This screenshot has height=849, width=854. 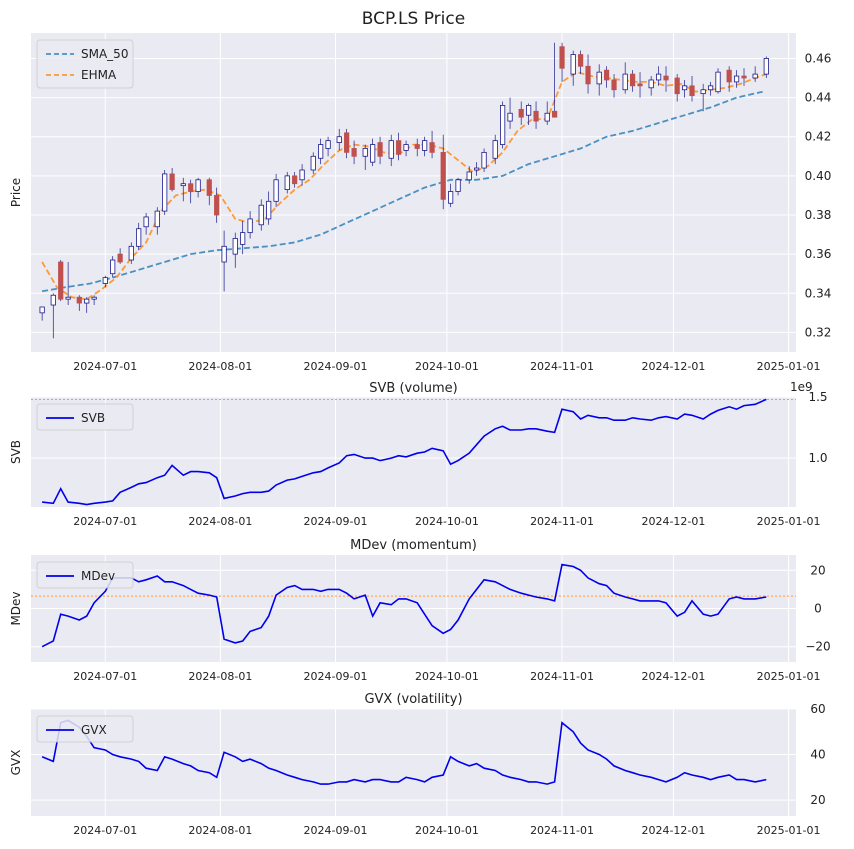 What do you see at coordinates (404, 605) in the screenshot?
I see `series-line-mdev` at bounding box center [404, 605].